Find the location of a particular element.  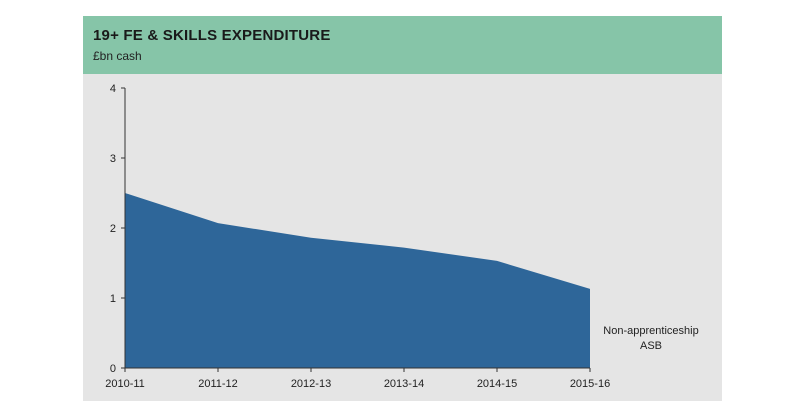

x-tick-label: 2011-12 is located at coordinates (218, 384).